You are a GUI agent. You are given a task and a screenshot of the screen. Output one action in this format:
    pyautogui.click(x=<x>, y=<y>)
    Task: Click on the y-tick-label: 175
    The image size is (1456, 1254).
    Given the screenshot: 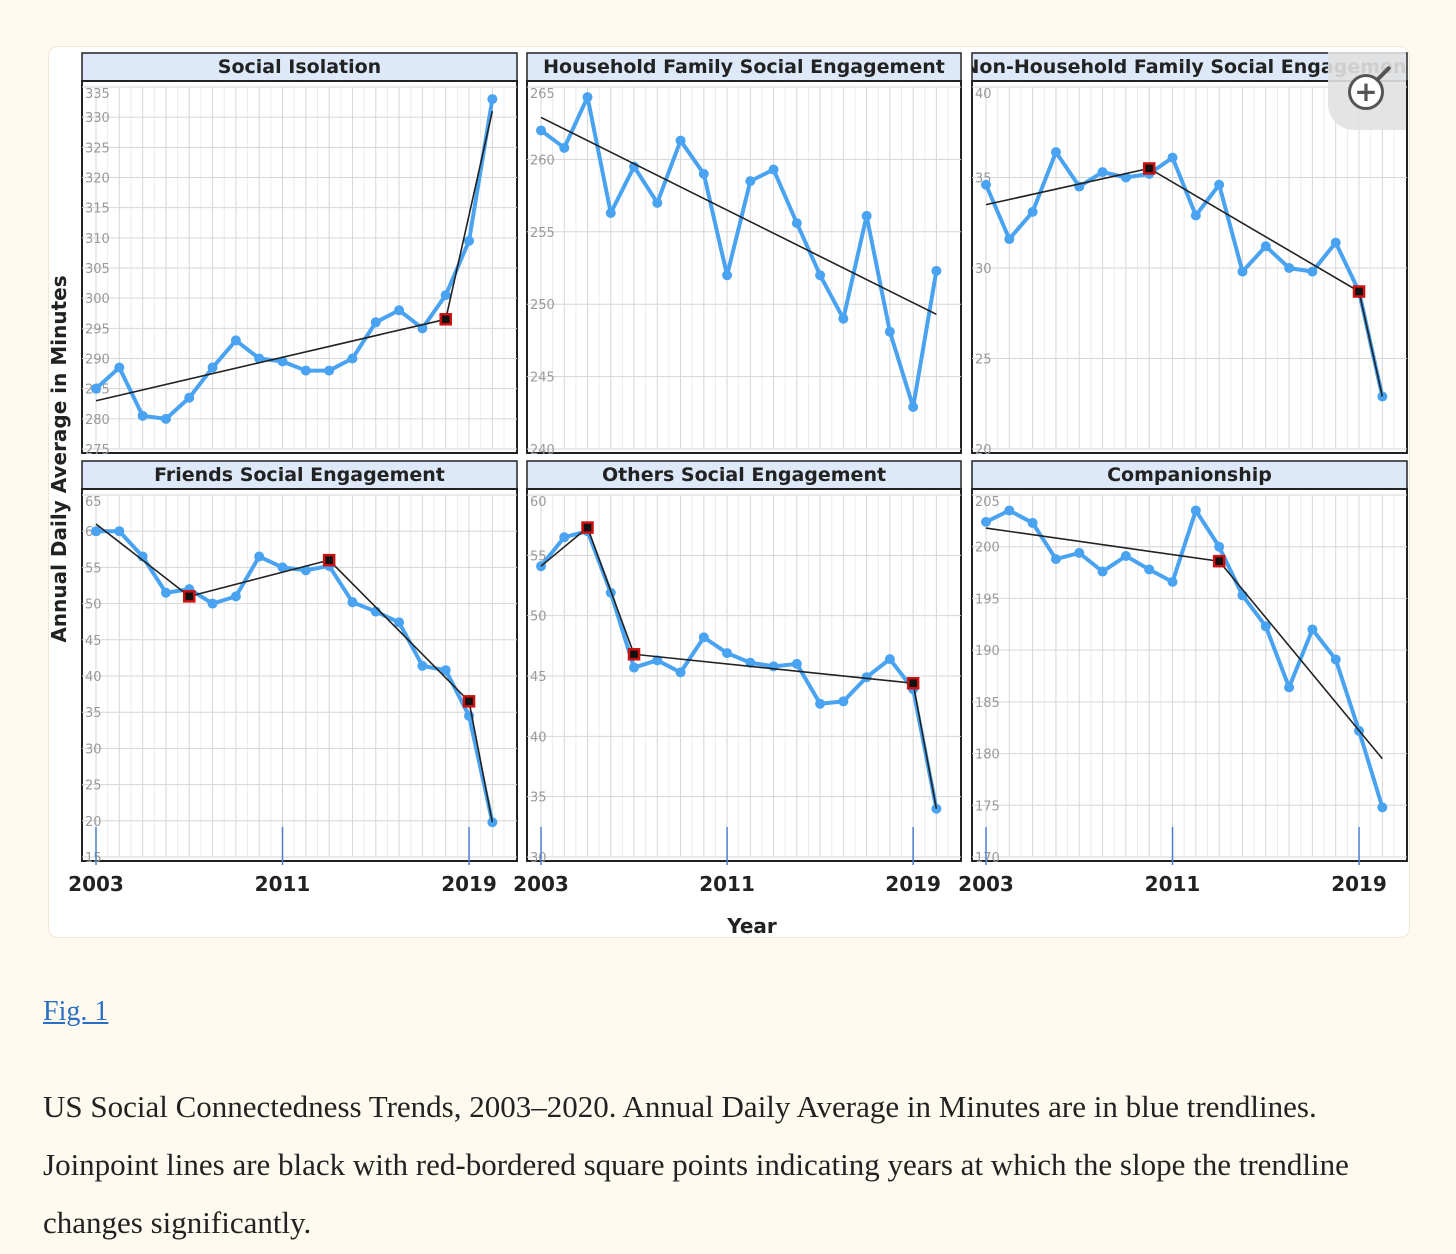 What is the action you would take?
    pyautogui.click(x=987, y=806)
    